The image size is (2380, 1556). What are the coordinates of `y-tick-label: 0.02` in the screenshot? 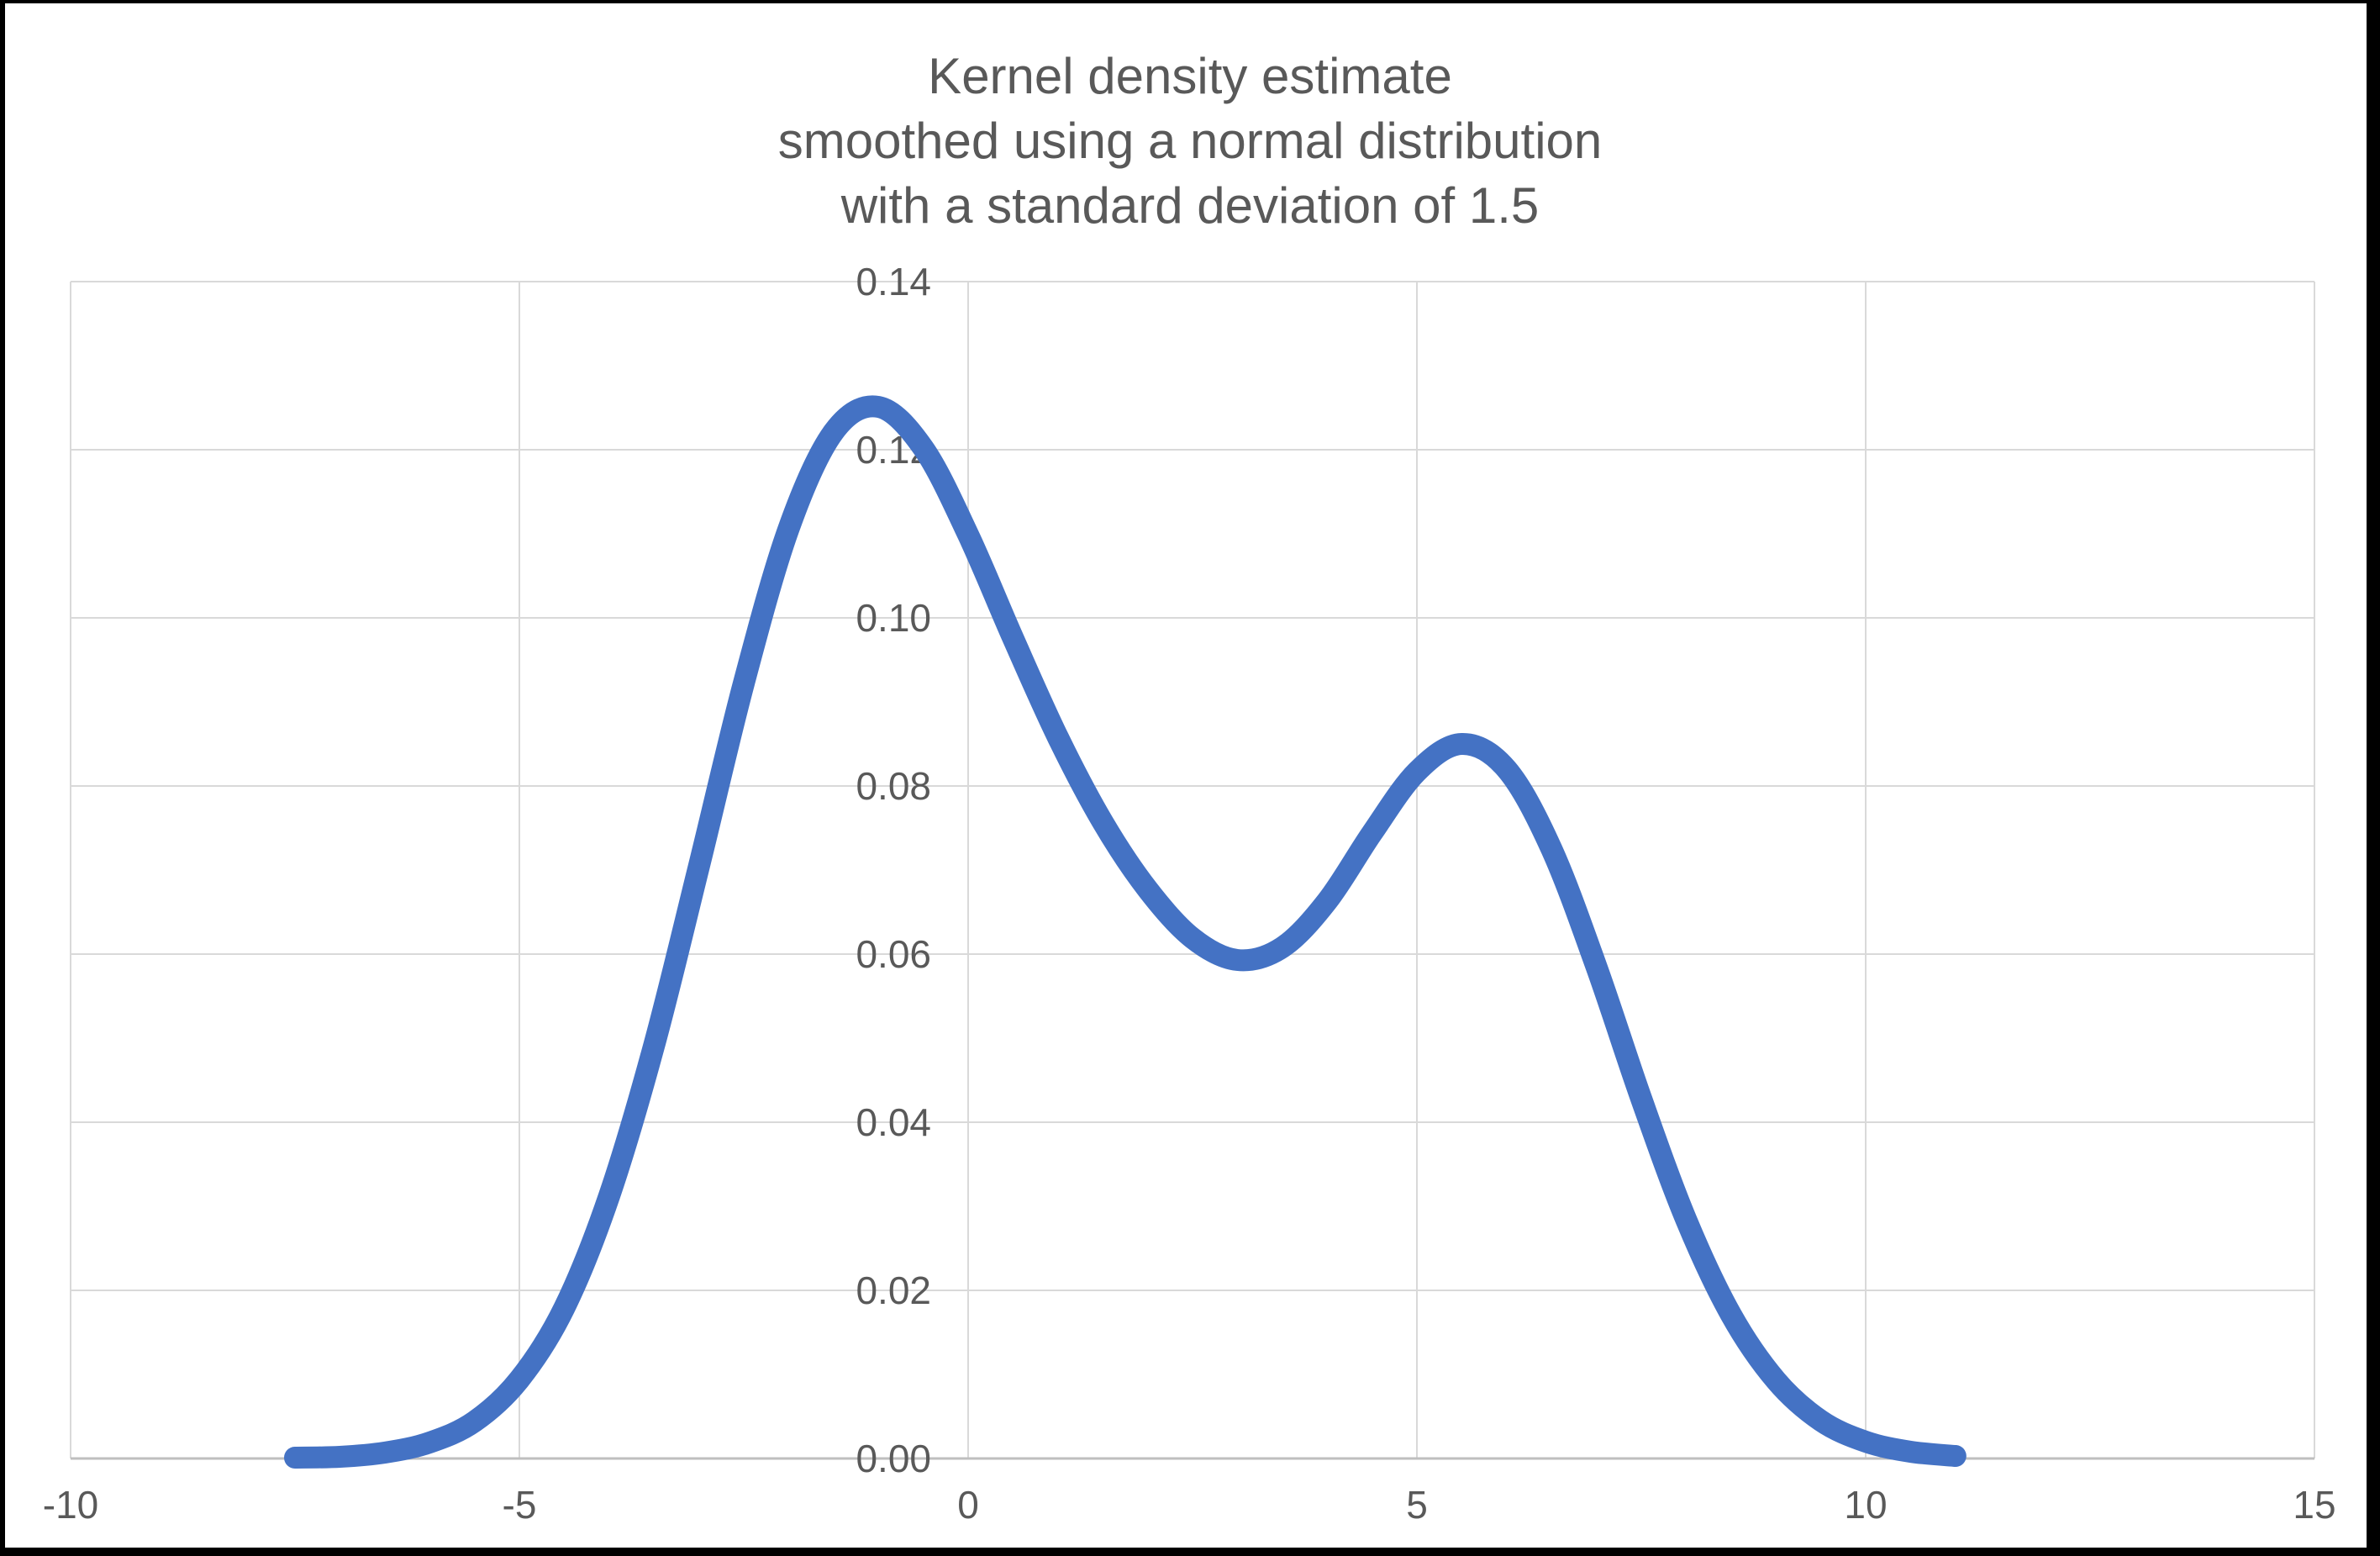 It's located at (893, 1290).